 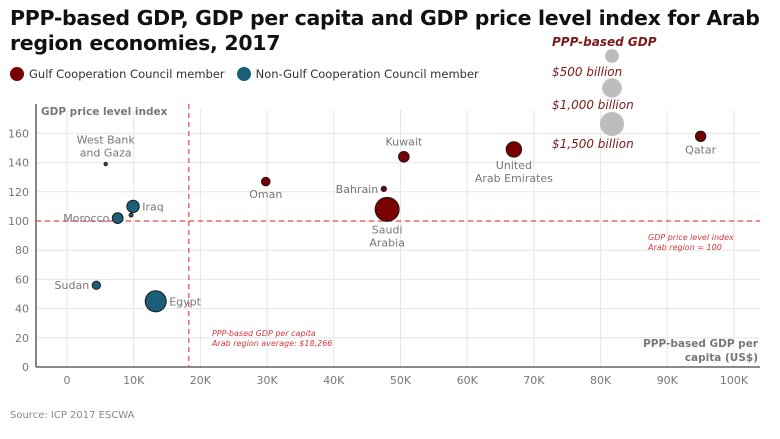 I want to click on y-tick-label: 40, so click(x=22, y=309).